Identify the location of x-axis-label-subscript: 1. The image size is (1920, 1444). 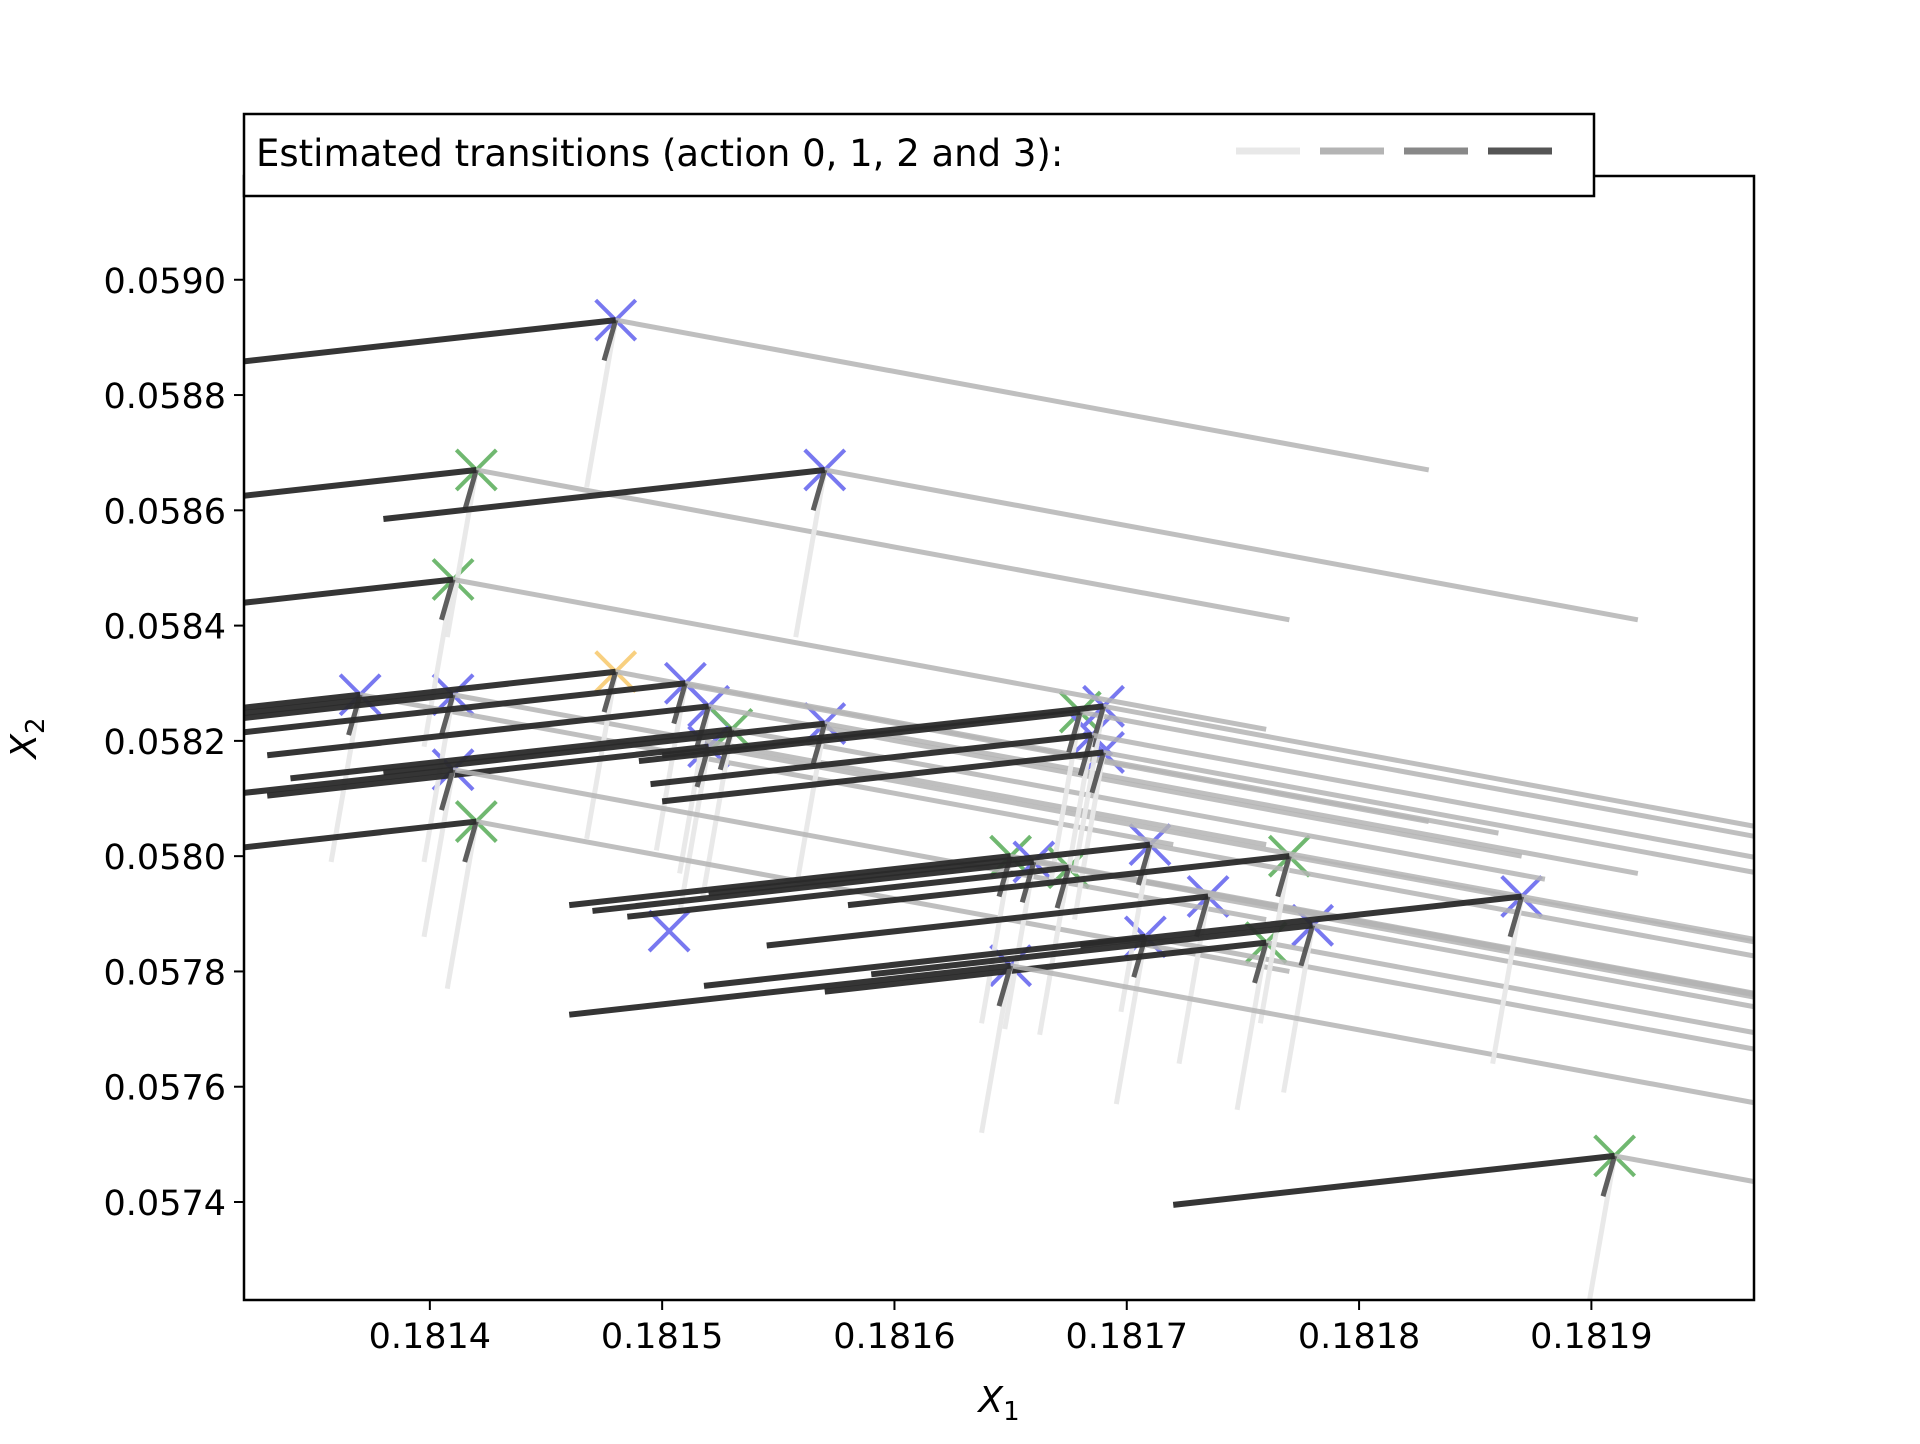
(1011, 1412).